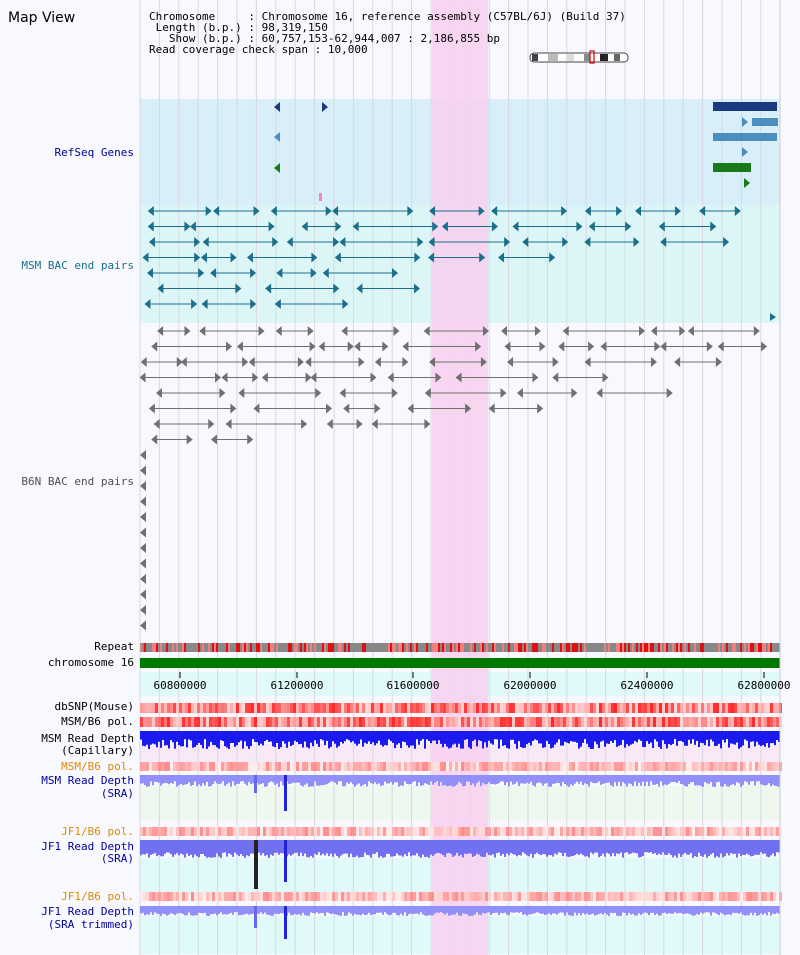  Describe the element at coordinates (97, 896) in the screenshot. I see `jf1-pol2-label: JF1/B6 pol.` at that location.